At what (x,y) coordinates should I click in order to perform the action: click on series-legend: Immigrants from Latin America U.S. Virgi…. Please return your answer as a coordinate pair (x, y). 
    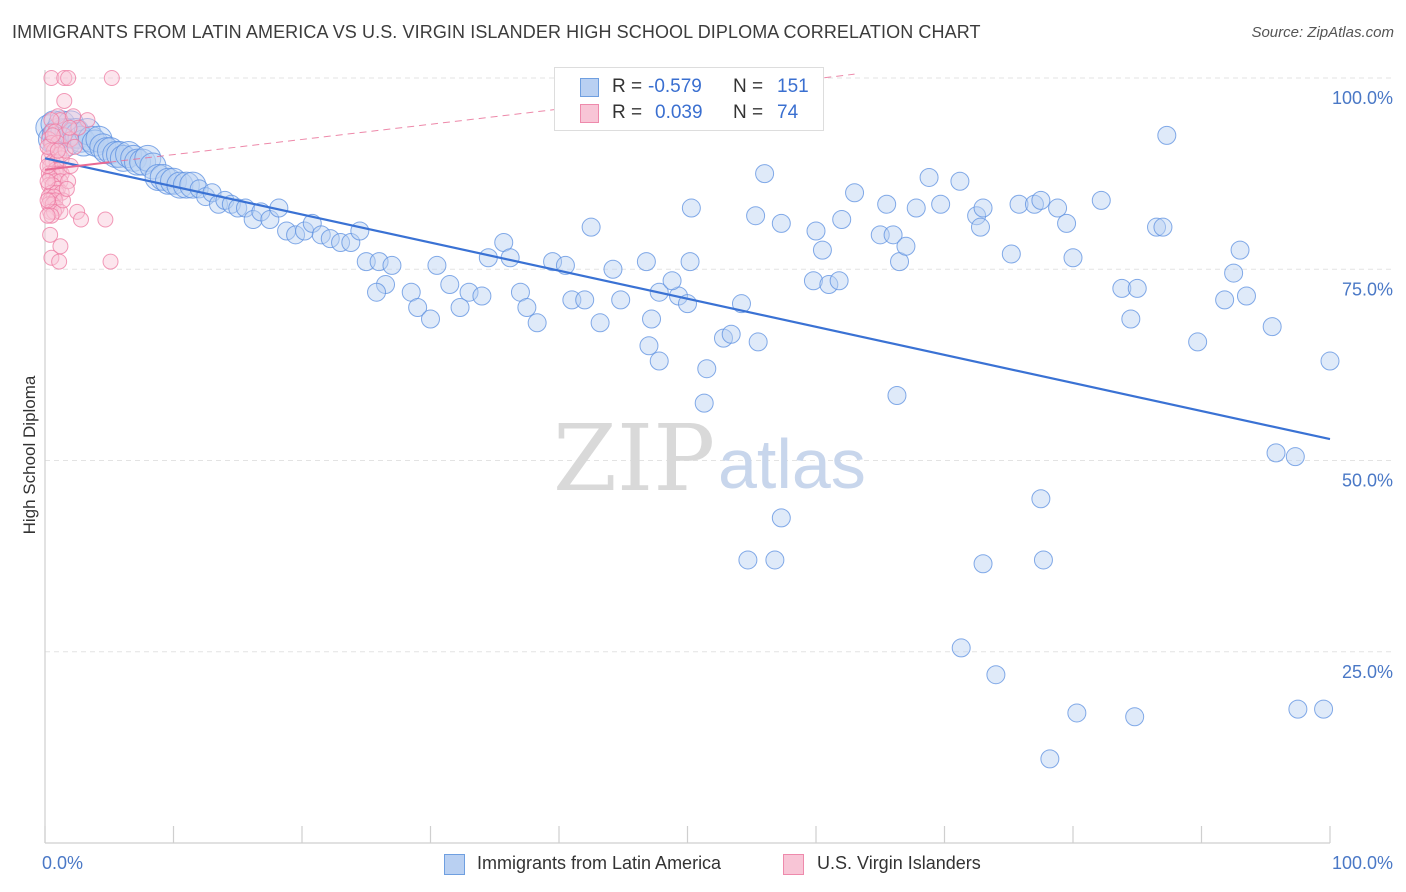
    Looking at the image, I should click on (703, 865).